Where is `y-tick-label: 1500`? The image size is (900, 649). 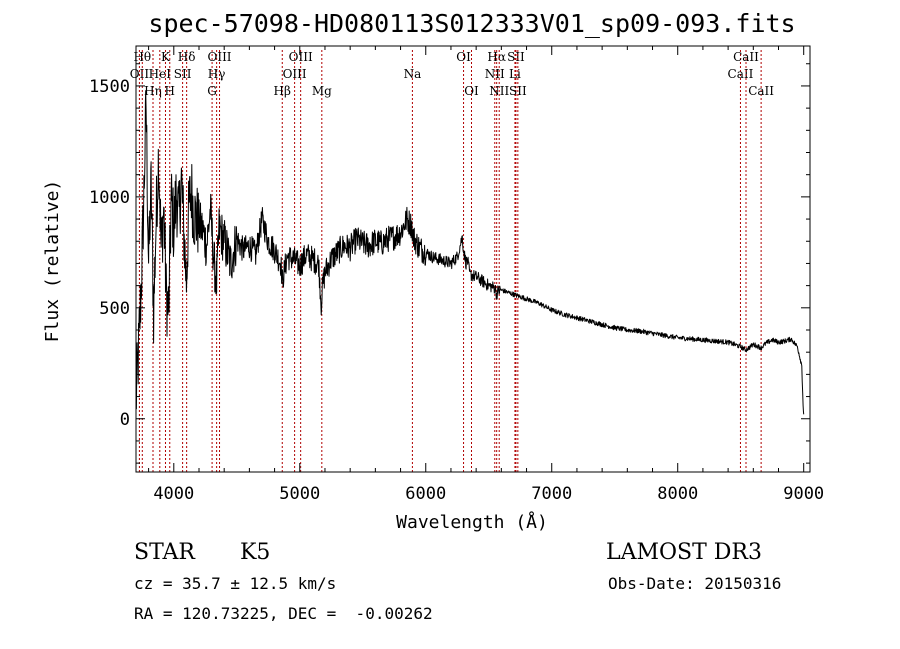 y-tick-label: 1500 is located at coordinates (109, 87).